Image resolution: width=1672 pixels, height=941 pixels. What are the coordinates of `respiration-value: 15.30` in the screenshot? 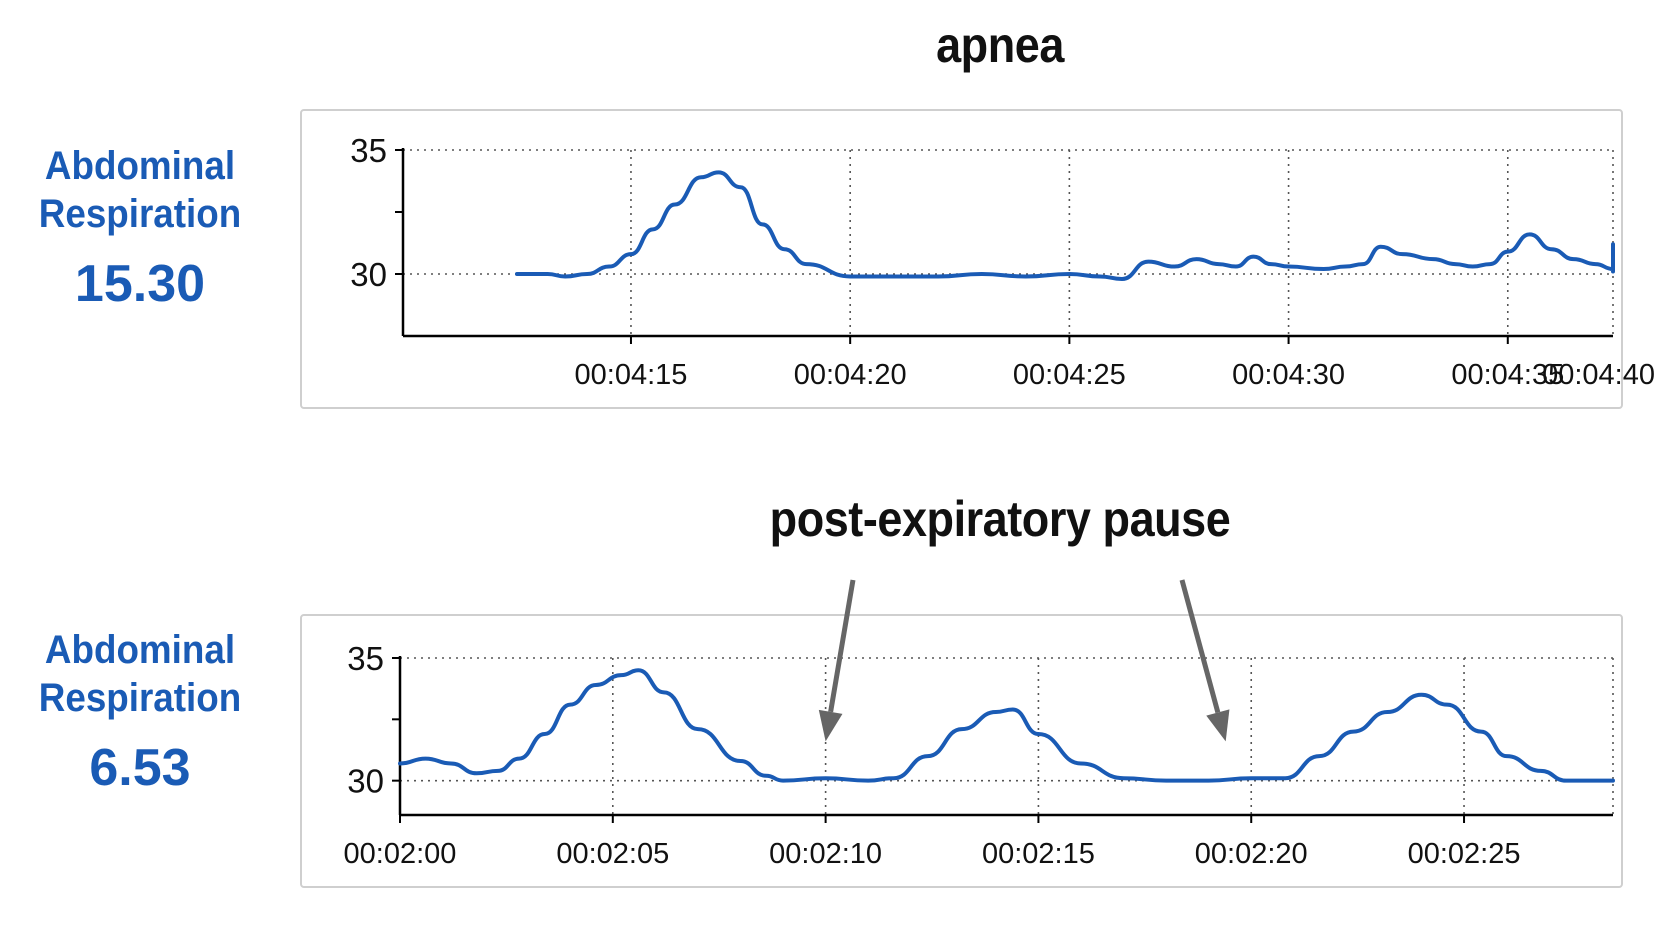 It's located at (140, 284).